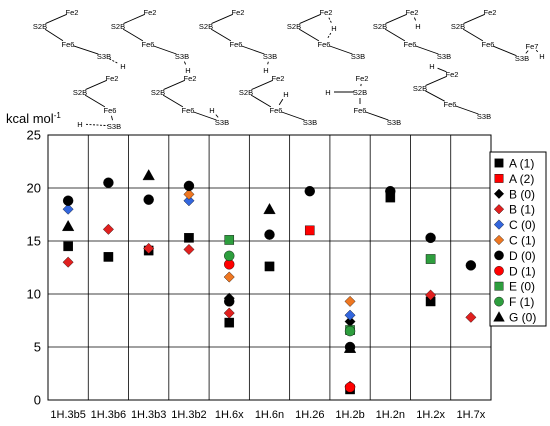 The height and width of the screenshot is (426, 550). I want to click on x-tick-label: 1H.3b6, so click(108, 415).